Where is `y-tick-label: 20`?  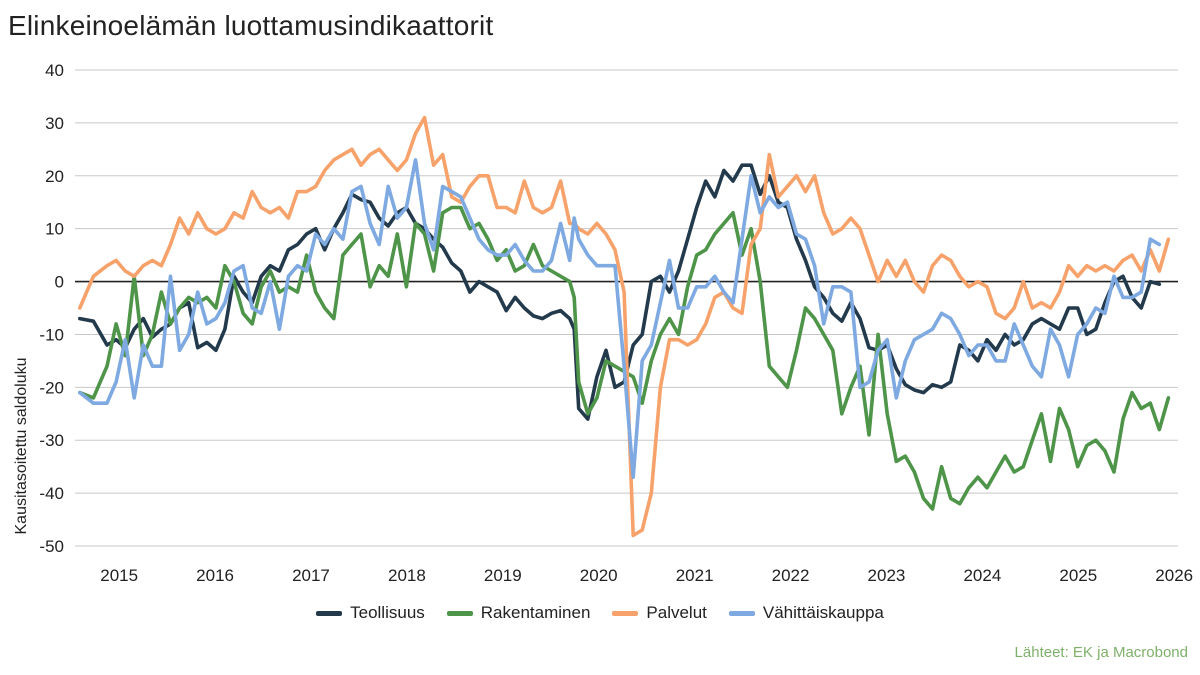
y-tick-label: 20 is located at coordinates (54, 176).